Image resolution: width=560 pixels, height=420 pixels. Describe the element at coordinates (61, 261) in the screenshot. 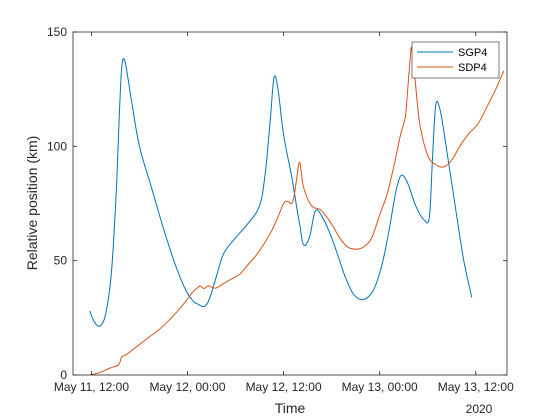

I see `y-tick-label: 50` at that location.